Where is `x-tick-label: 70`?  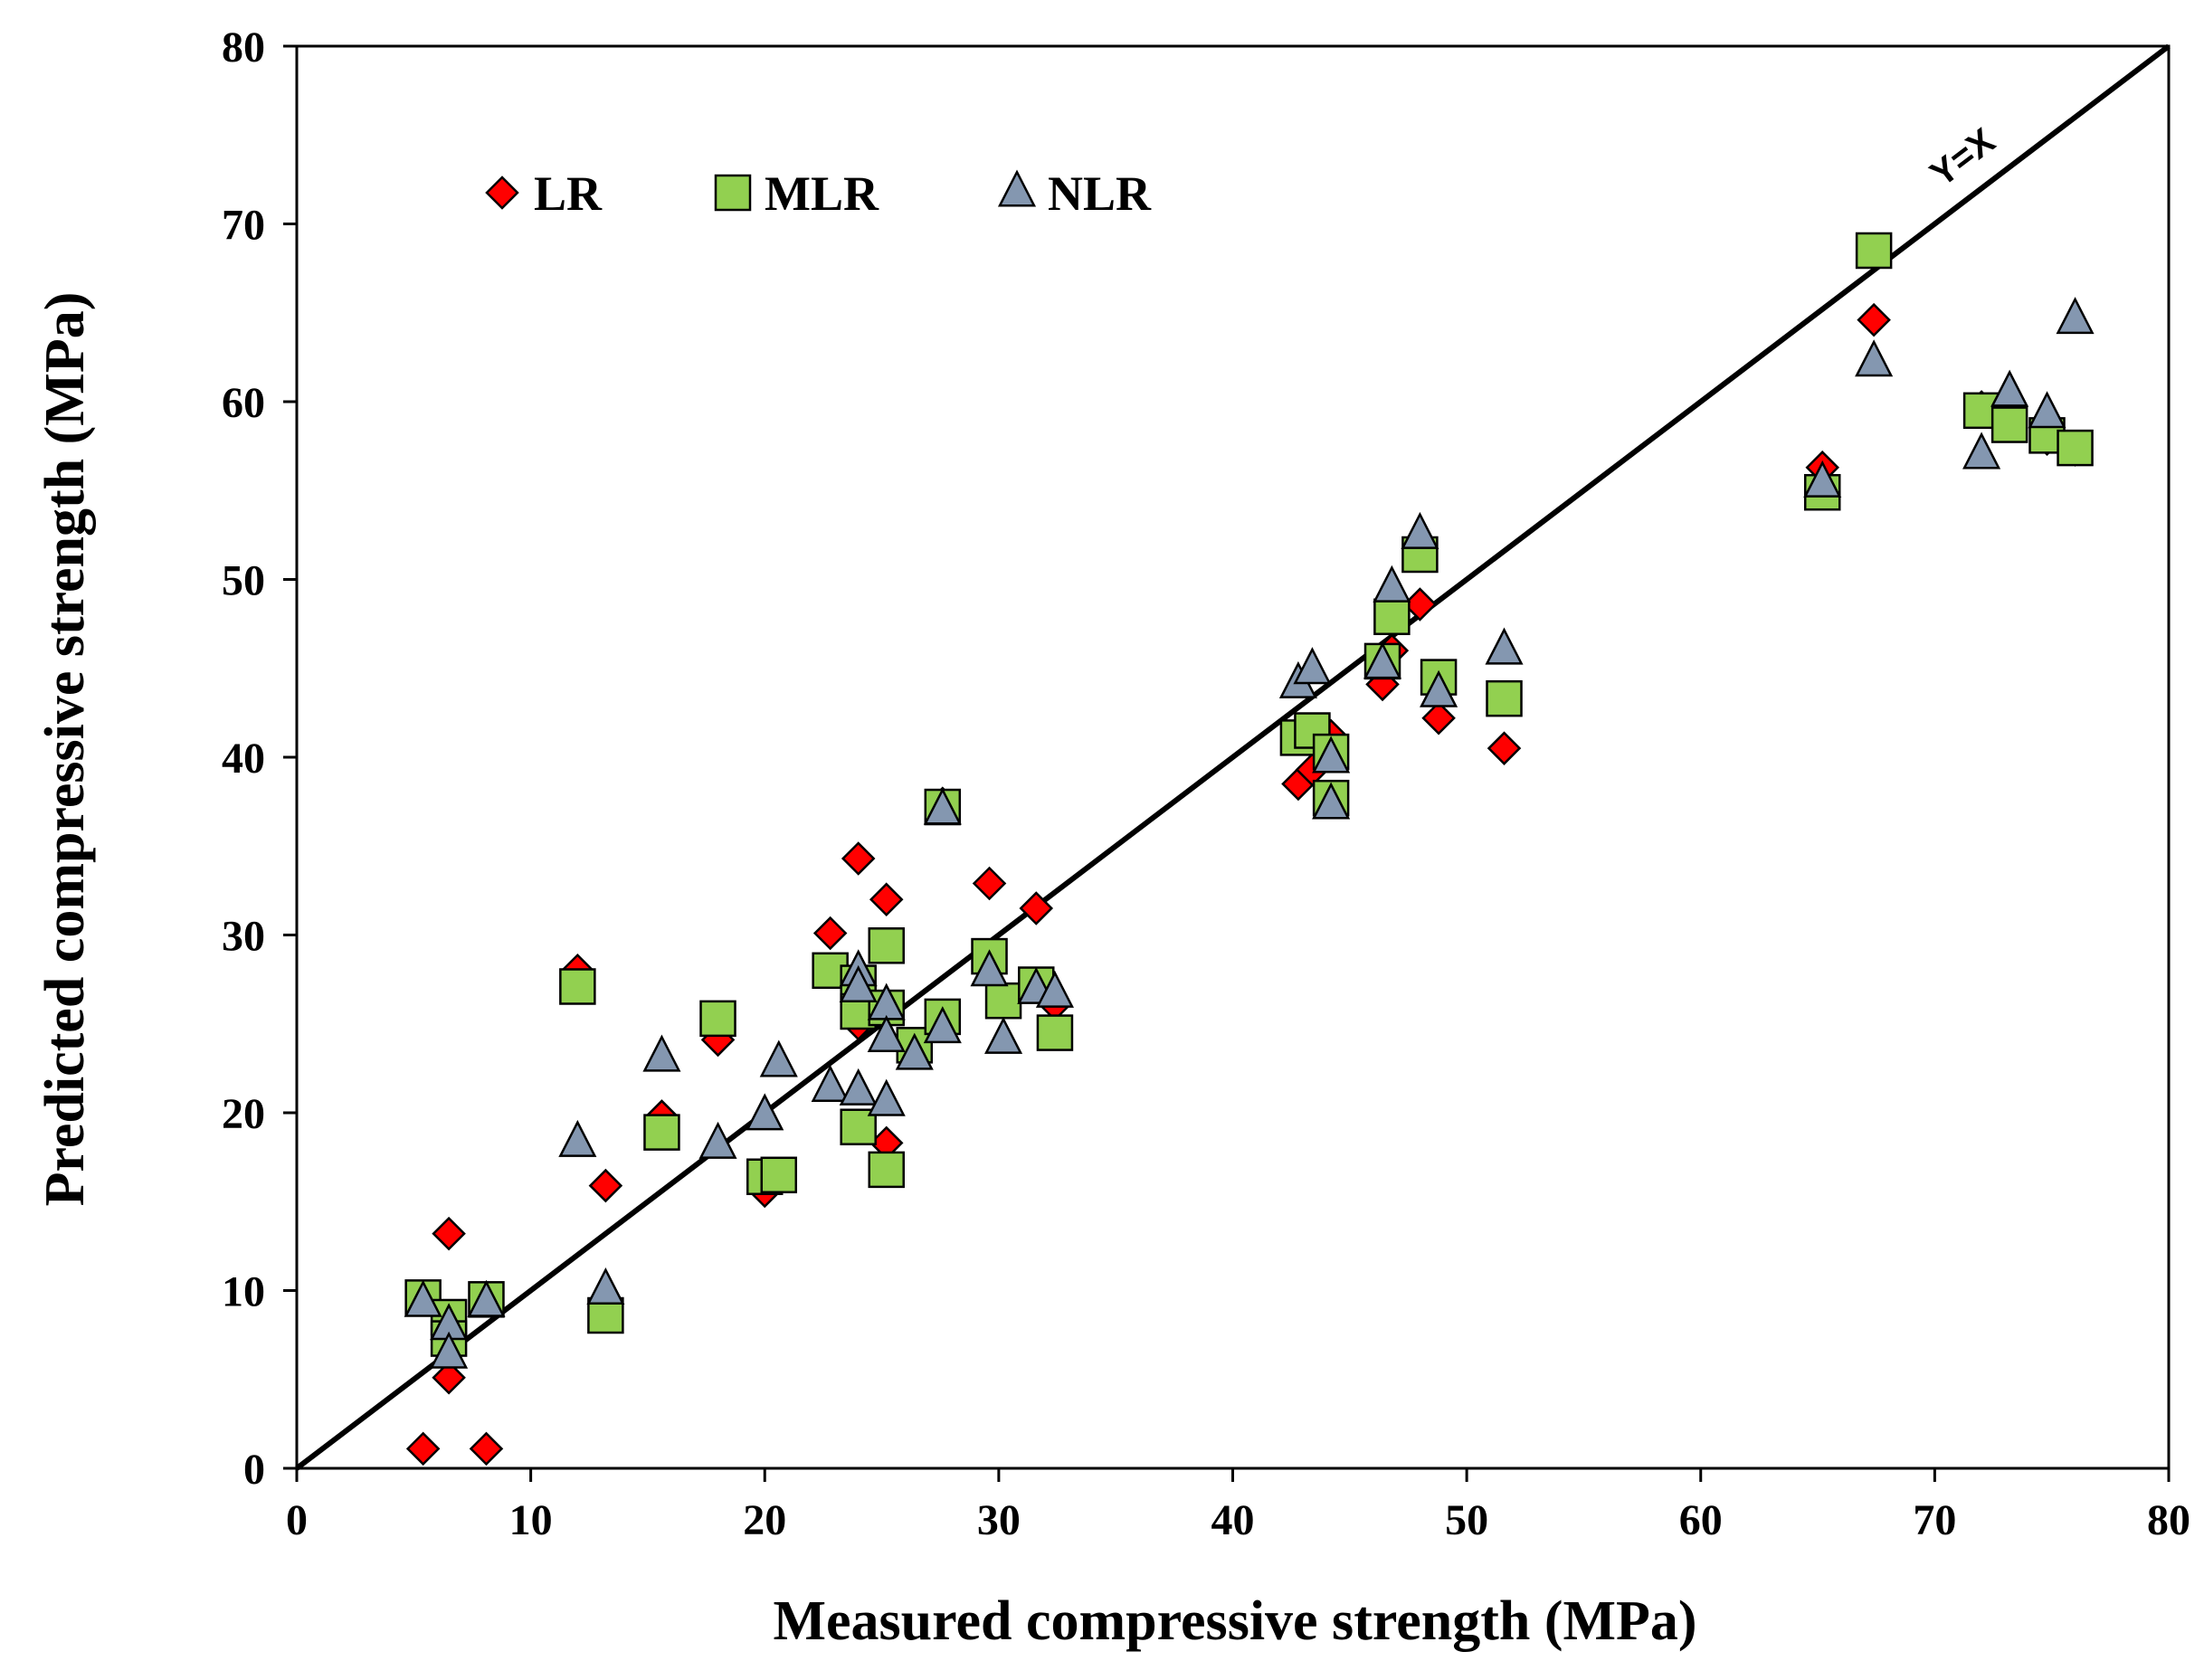 x-tick-label: 70 is located at coordinates (1935, 1520).